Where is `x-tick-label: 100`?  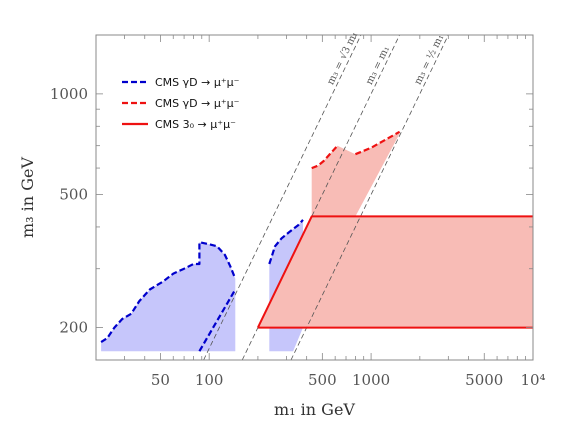 x-tick-label: 100 is located at coordinates (209, 380).